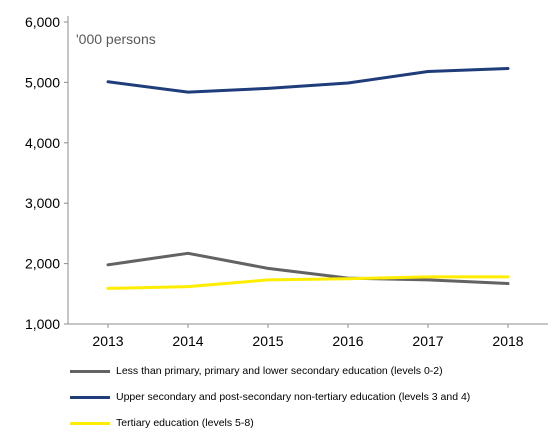 The width and height of the screenshot is (552, 436). I want to click on legend-label-levels-5-8: Tertiary education (levels 5-8), so click(185, 423).